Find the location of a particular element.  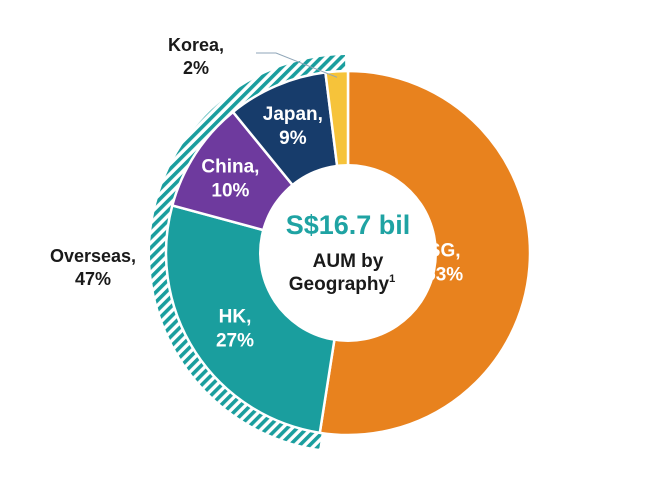

hk-label-line1: HK, is located at coordinates (235, 316).